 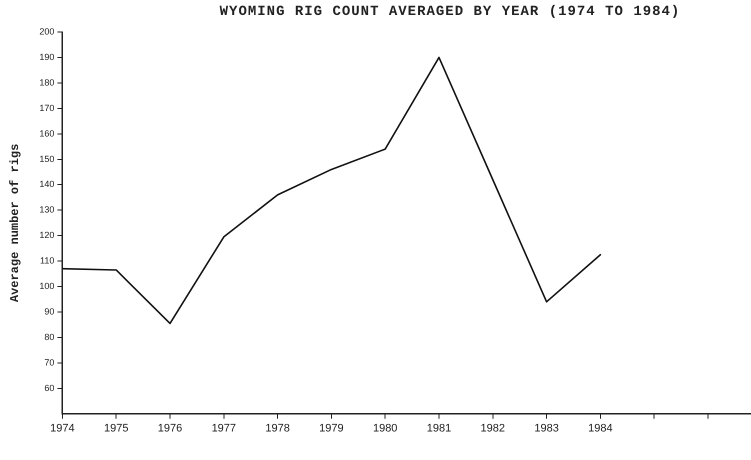 I want to click on y-tick-label: 190, so click(x=46, y=57).